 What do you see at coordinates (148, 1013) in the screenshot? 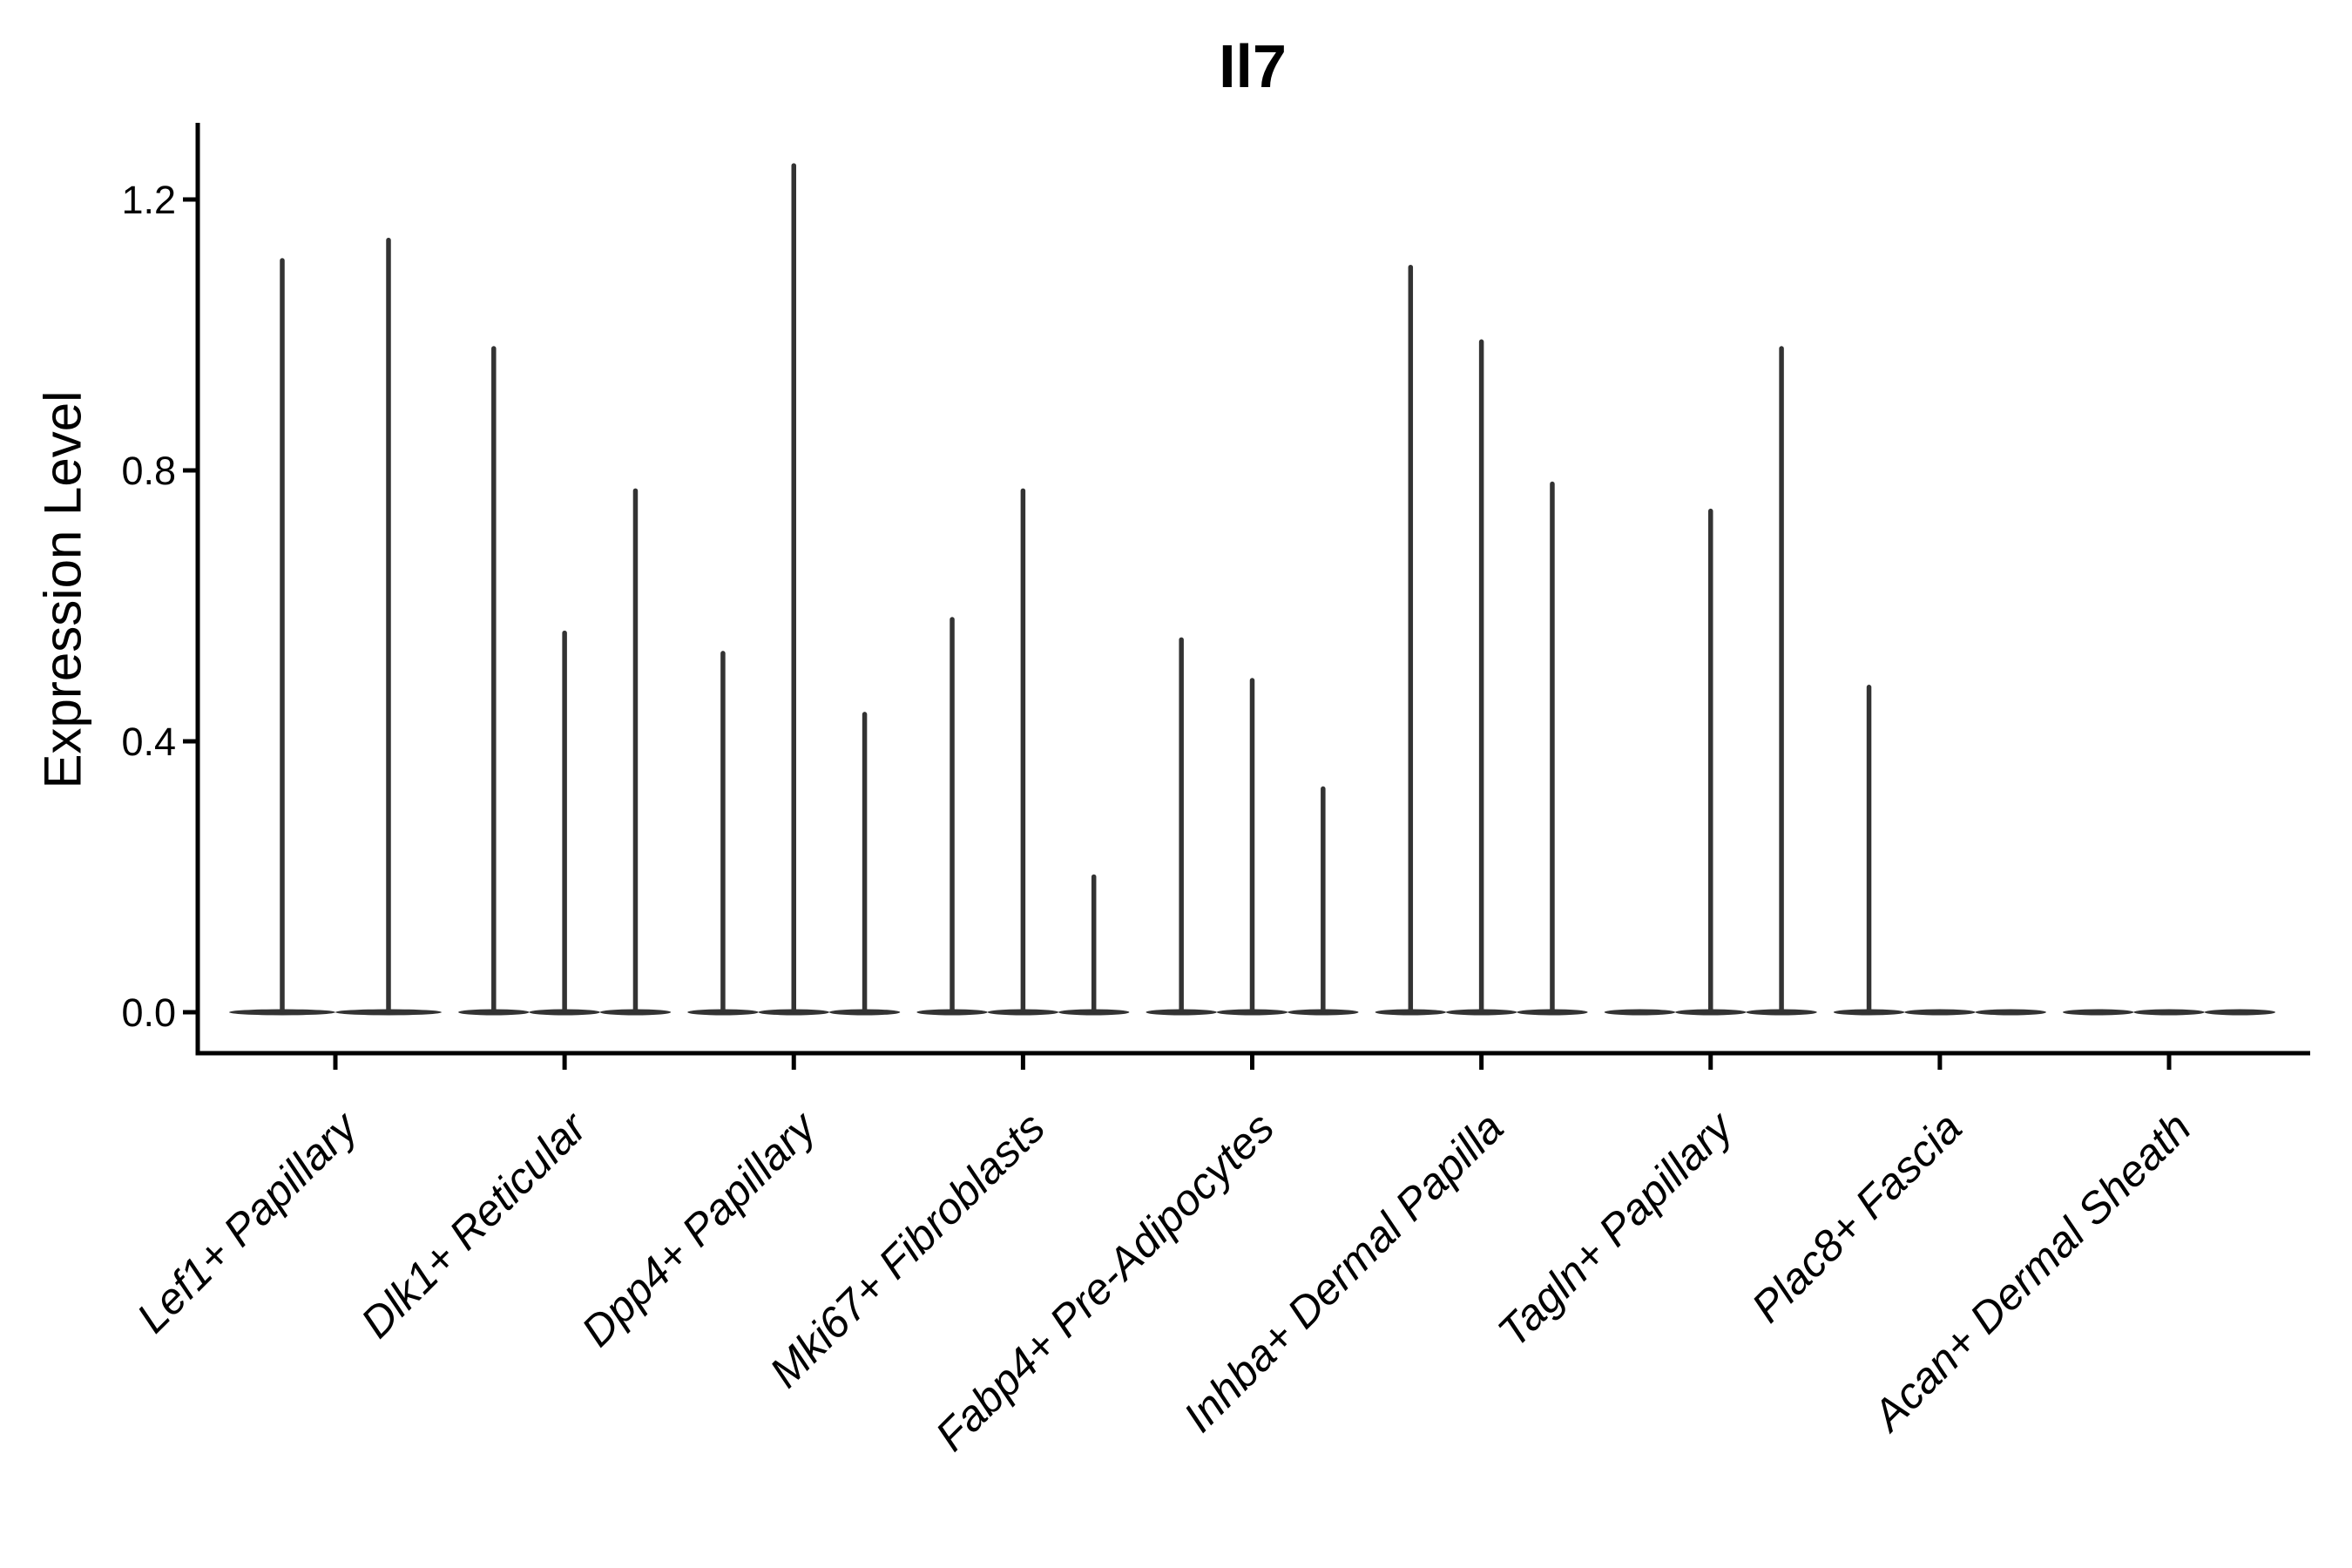
I see `y-tick-label: 0.0` at bounding box center [148, 1013].